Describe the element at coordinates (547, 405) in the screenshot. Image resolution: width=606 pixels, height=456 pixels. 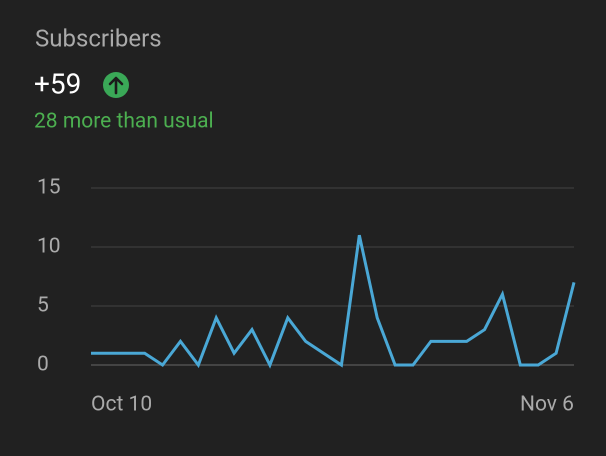
I see `x-tick-label: Nov 6` at that location.